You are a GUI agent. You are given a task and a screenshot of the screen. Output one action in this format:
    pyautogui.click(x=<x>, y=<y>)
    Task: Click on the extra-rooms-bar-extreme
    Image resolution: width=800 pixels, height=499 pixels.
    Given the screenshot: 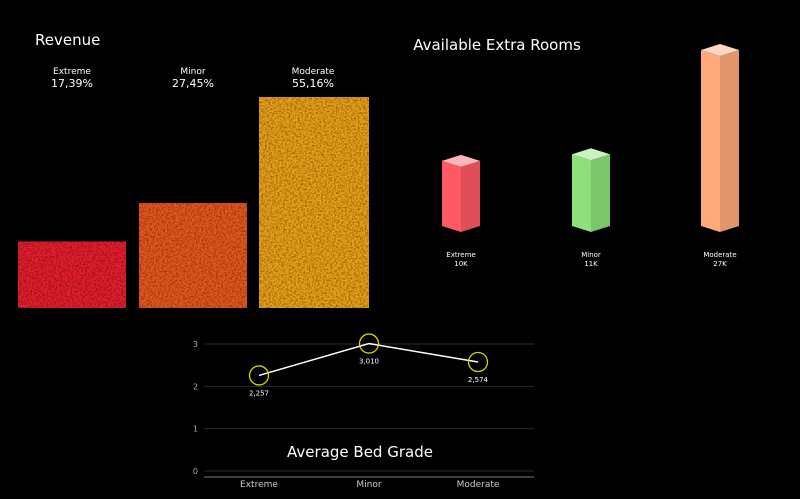 What is the action you would take?
    pyautogui.click(x=461, y=193)
    